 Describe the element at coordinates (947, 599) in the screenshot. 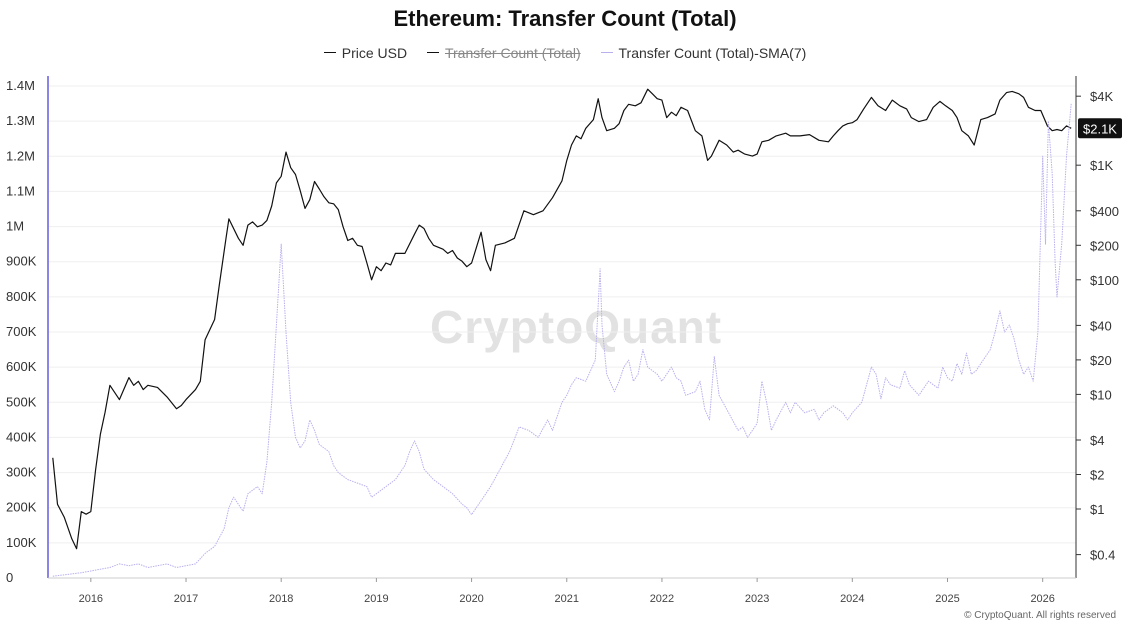

I see `x-tick-label: 2025` at that location.